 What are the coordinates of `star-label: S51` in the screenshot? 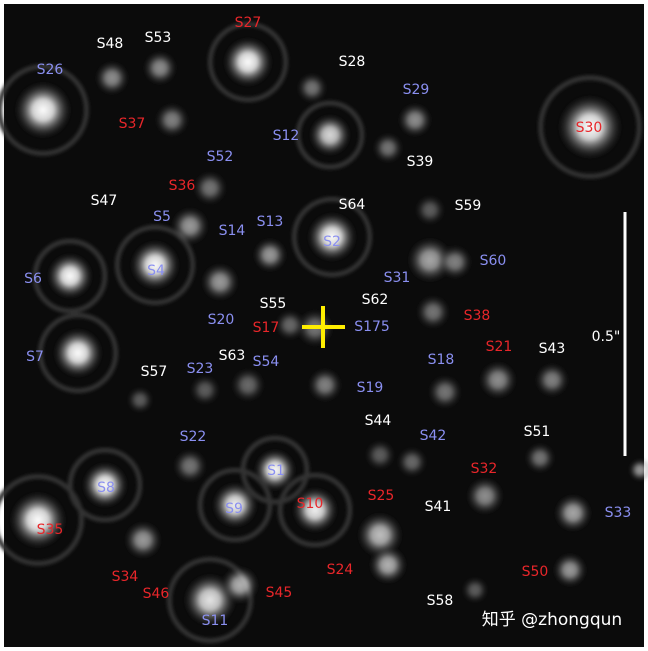 It's located at (537, 432).